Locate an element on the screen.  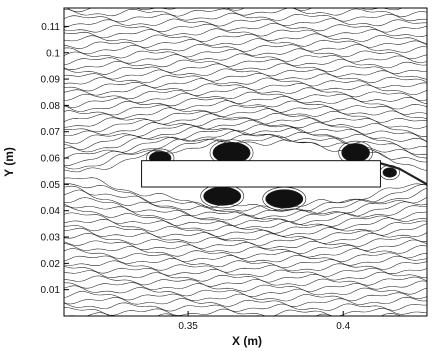
wake-streak is located at coordinates (403, 174).